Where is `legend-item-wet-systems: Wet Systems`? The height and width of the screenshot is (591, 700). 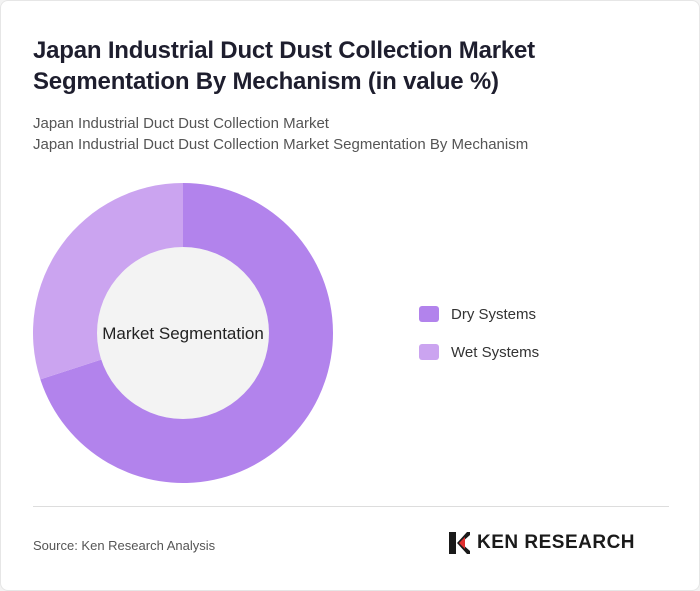 legend-item-wet-systems: Wet Systems is located at coordinates (479, 352).